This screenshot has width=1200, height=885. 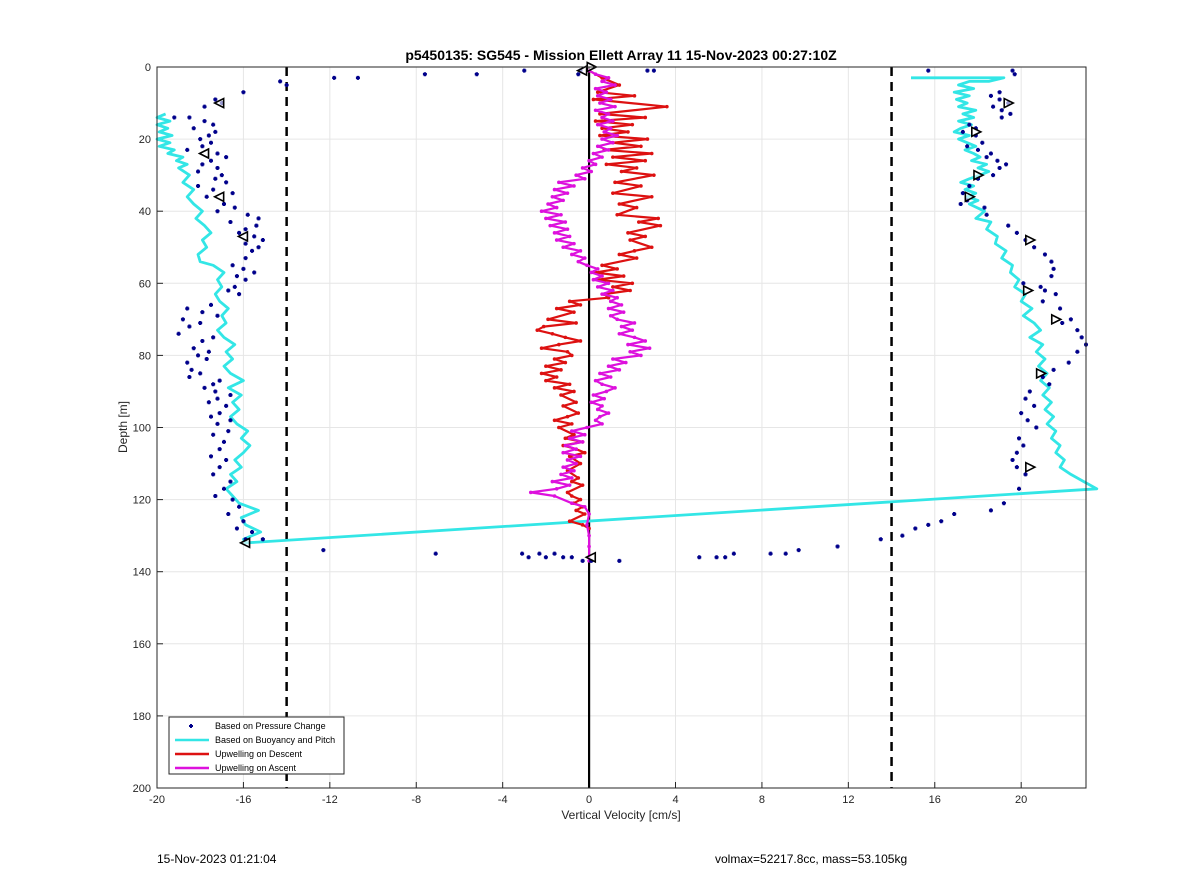 What do you see at coordinates (145, 212) in the screenshot?
I see `y-tick-label: 40` at bounding box center [145, 212].